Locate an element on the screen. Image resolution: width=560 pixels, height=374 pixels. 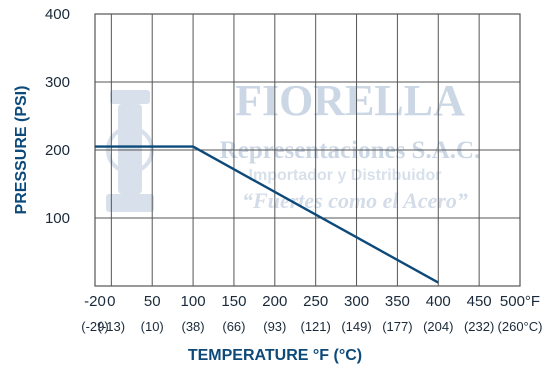
x-tick-label: 250 is located at coordinates (315, 301).